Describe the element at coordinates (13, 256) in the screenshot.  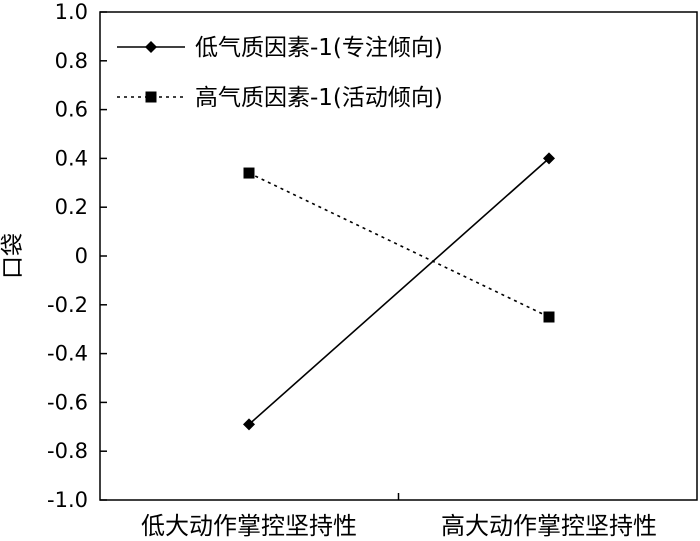
I see `y-axis-title: 口袋` at that location.